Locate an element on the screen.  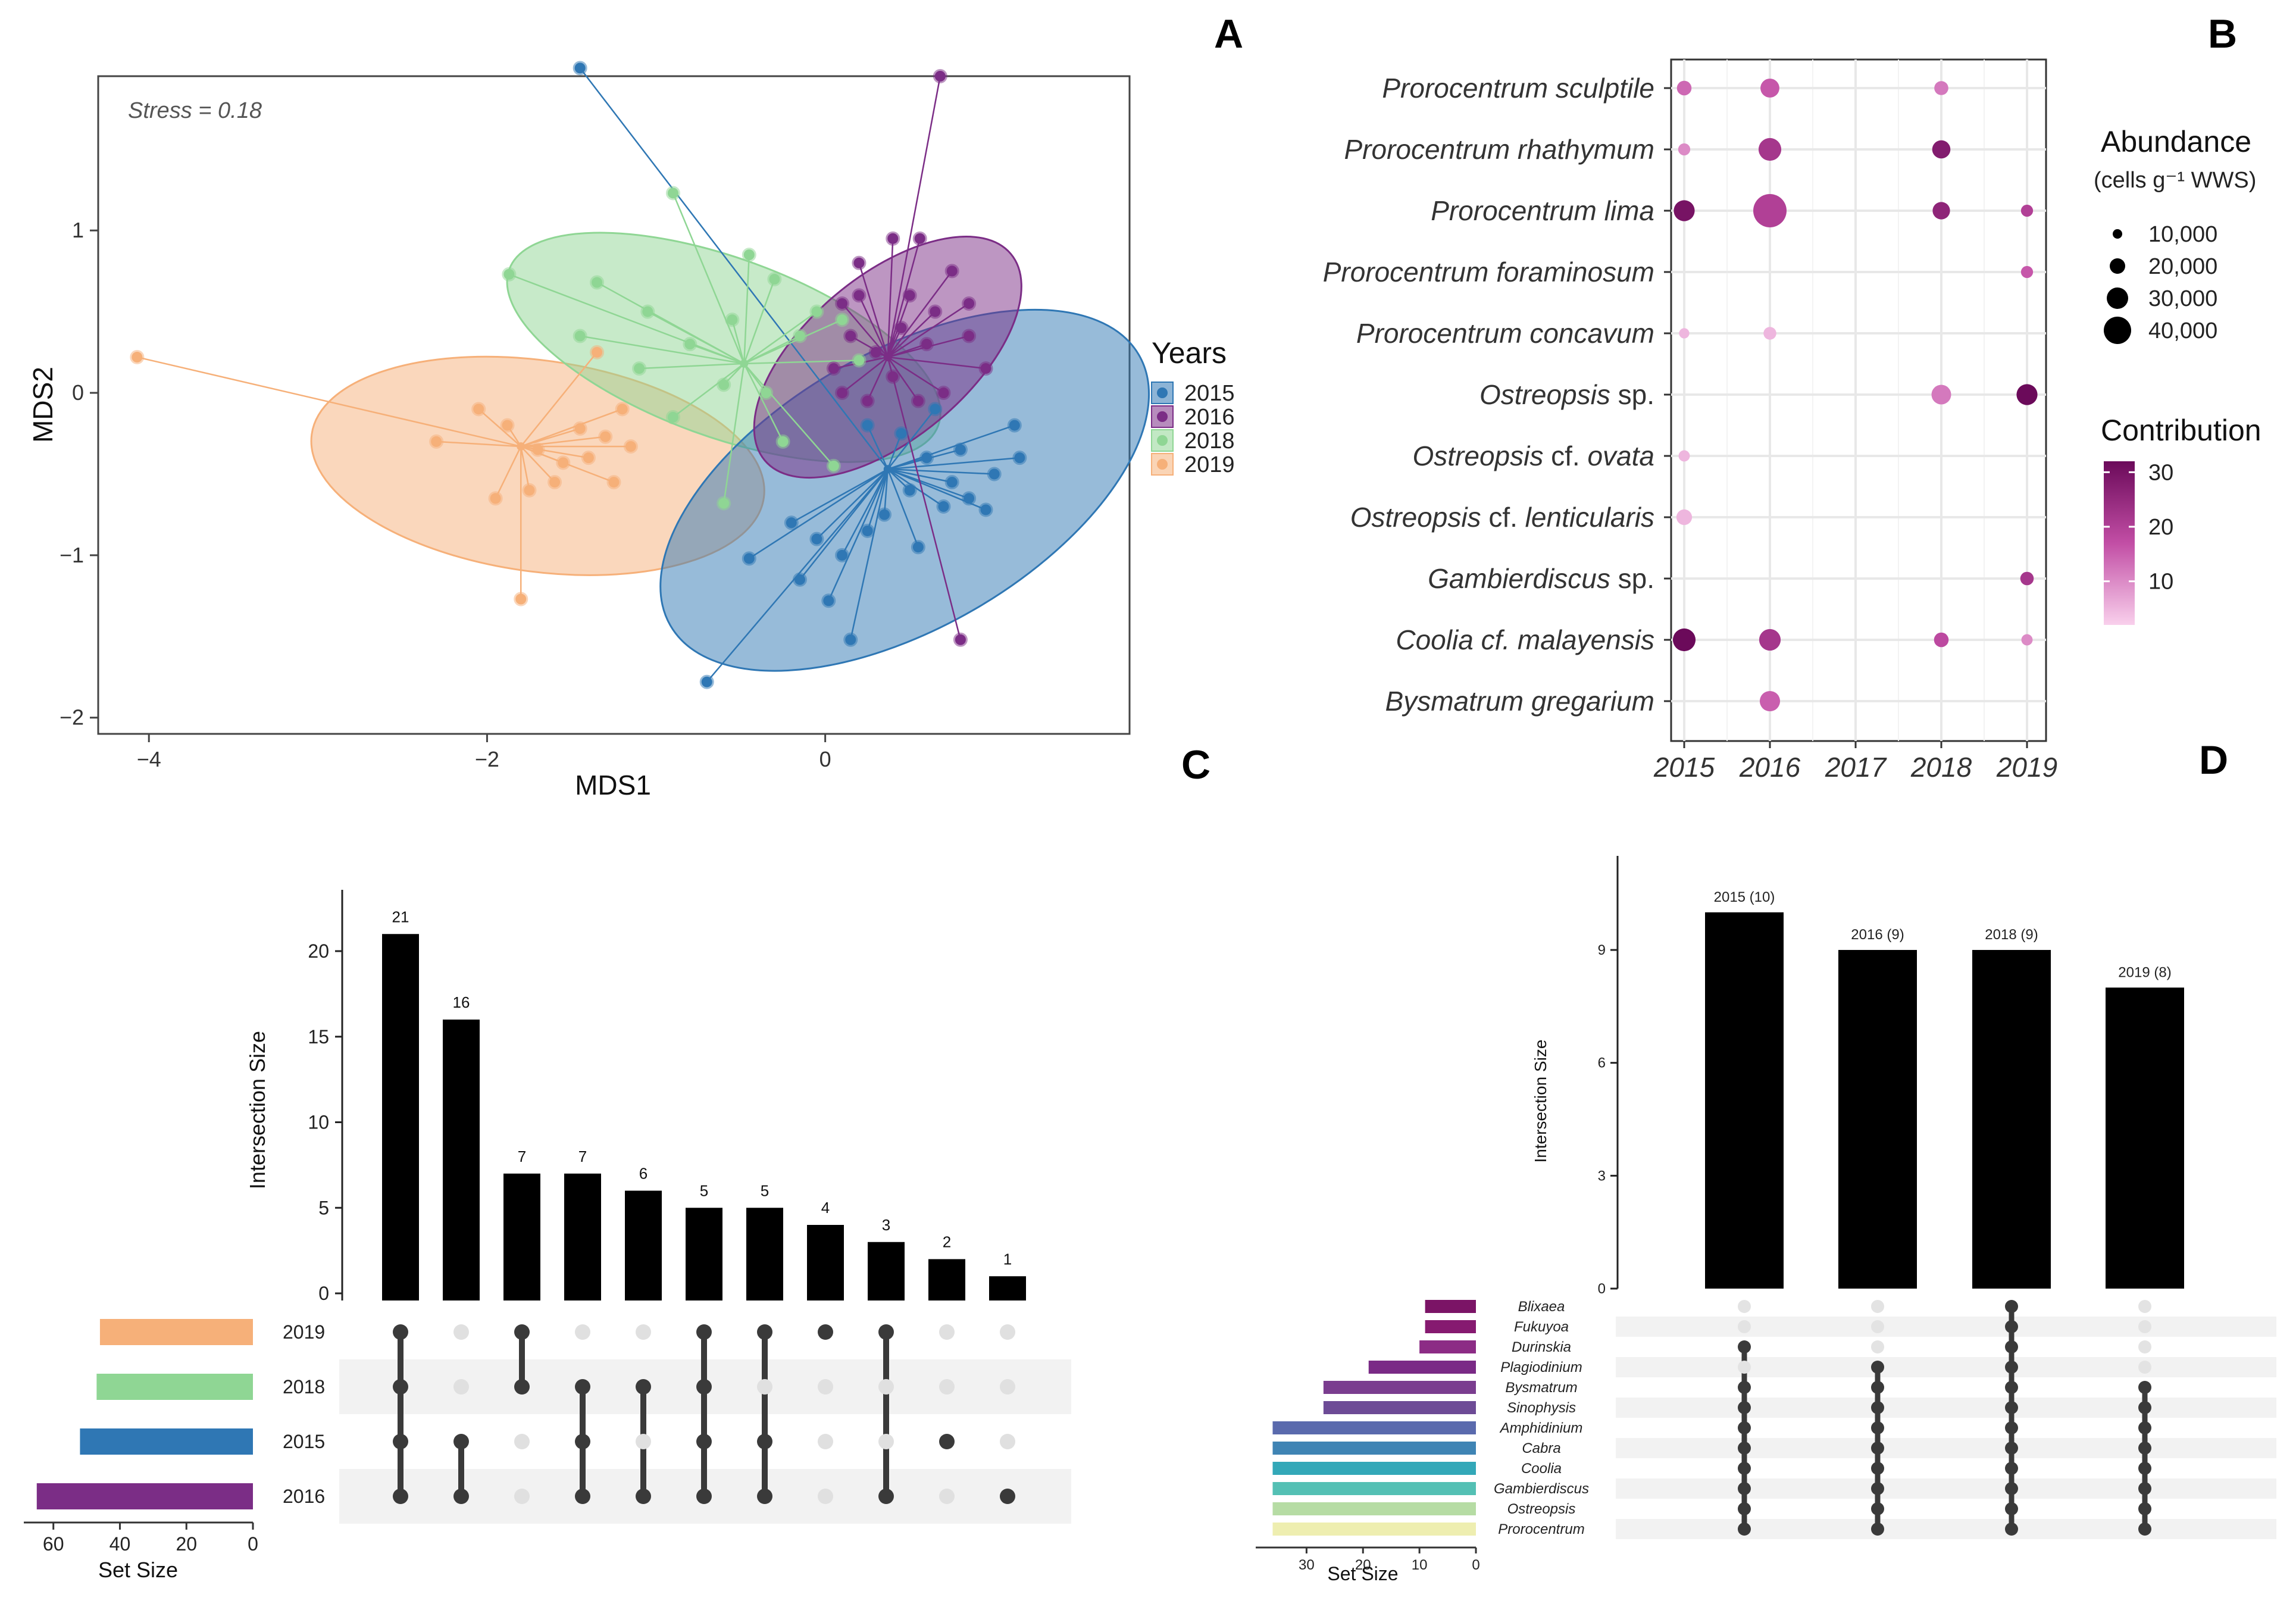
species-label: Ostreopsis sp. is located at coordinates (1566, 394).